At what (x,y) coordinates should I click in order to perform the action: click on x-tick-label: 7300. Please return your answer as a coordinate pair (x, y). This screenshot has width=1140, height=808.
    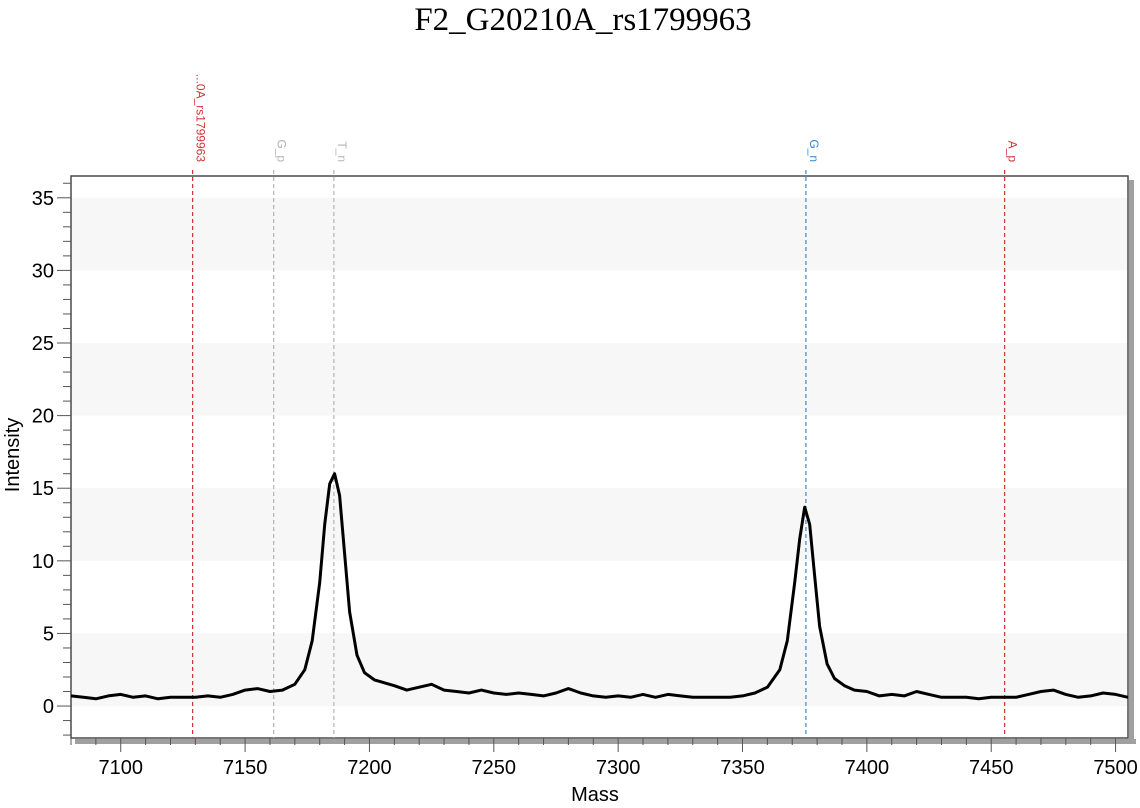
    Looking at the image, I should click on (618, 768).